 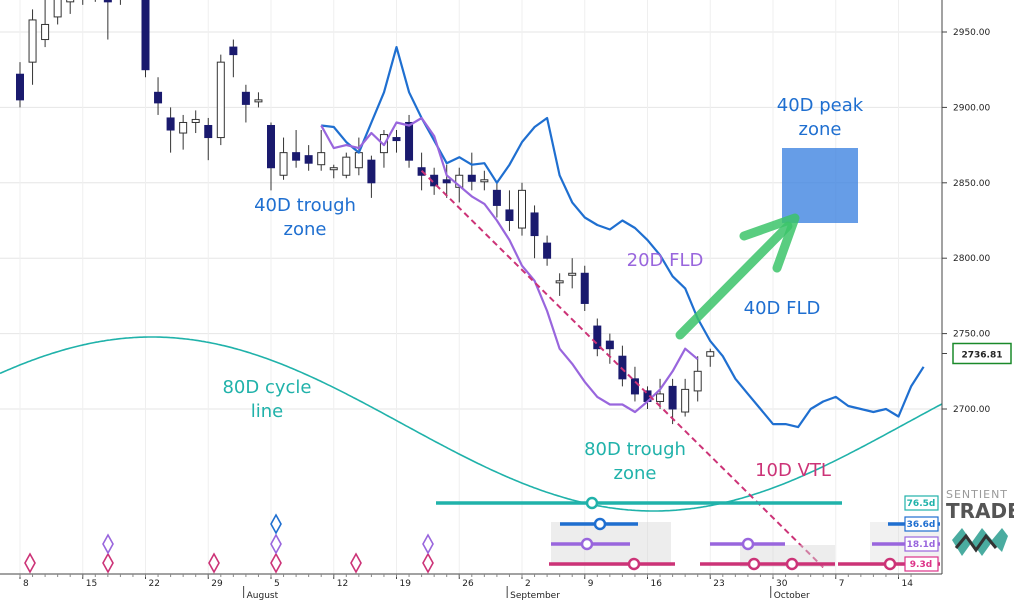 I want to click on trend-arrow, so click(x=737, y=276).